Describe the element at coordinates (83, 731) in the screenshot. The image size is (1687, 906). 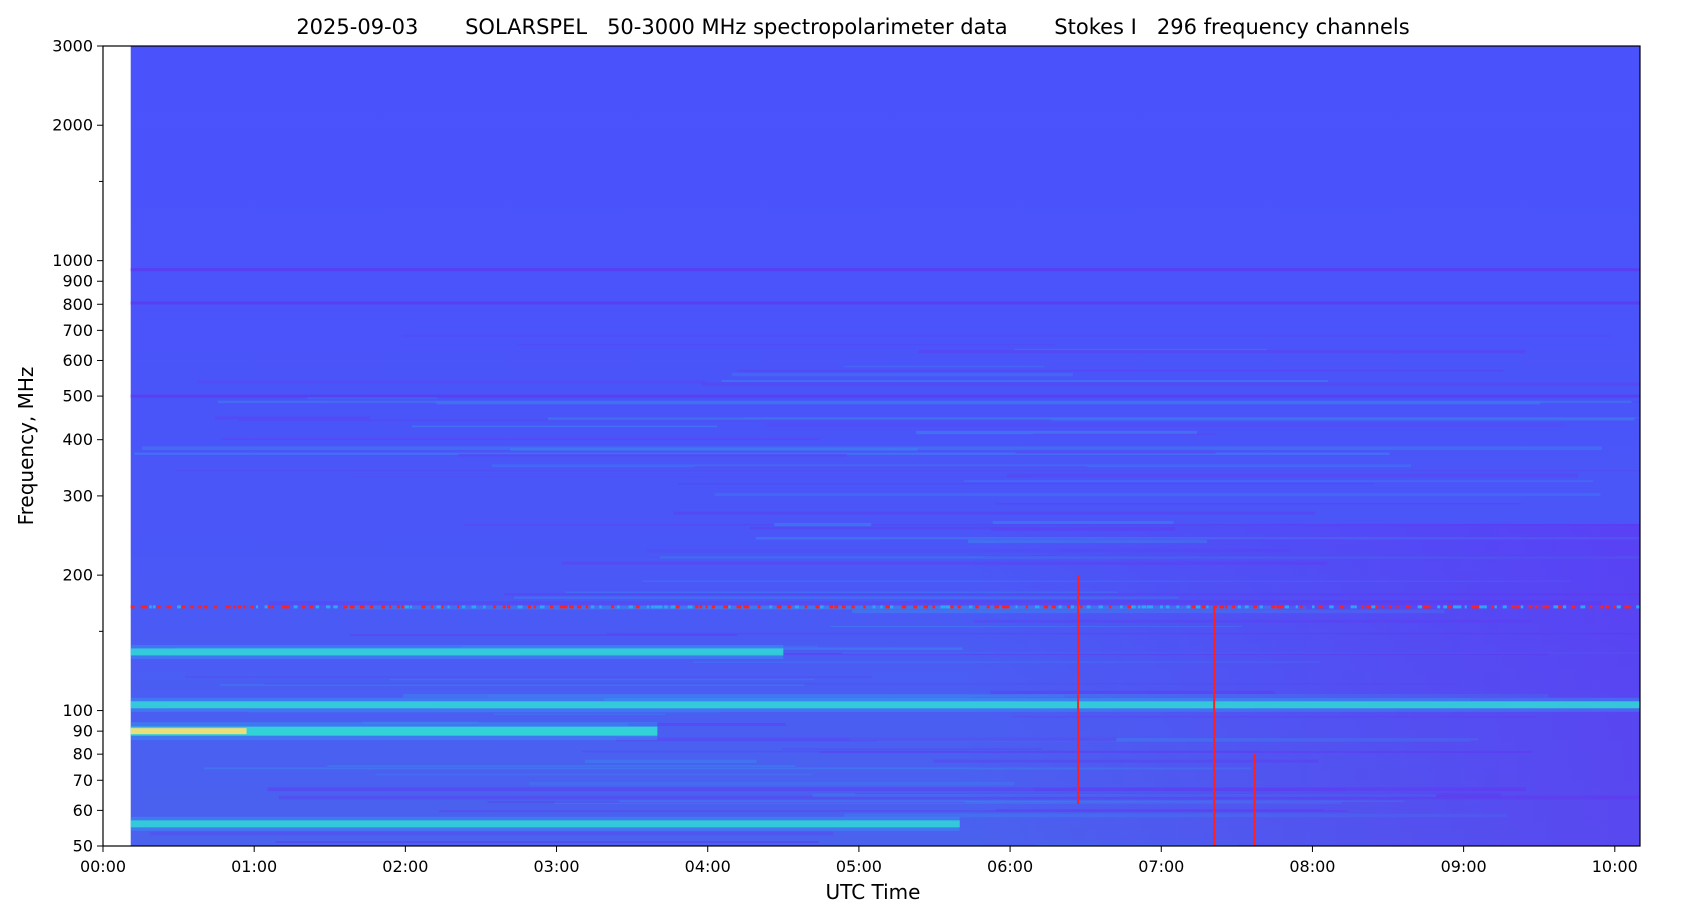
I see `y-tick-label: 90` at that location.